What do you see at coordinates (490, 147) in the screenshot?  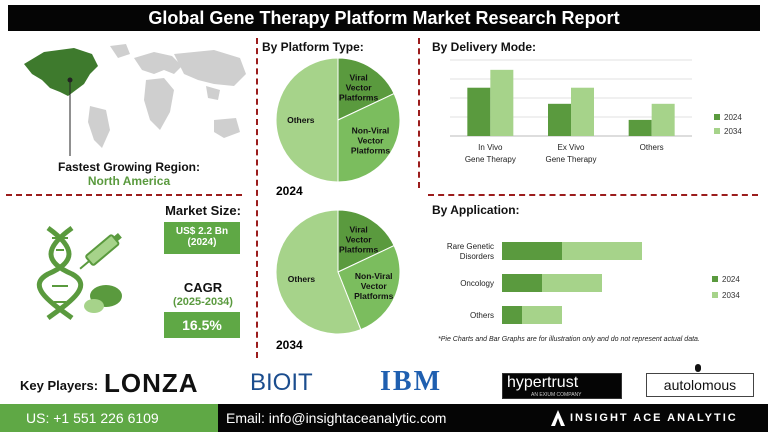 I see `delivery-category-label-0: In Vivo` at bounding box center [490, 147].